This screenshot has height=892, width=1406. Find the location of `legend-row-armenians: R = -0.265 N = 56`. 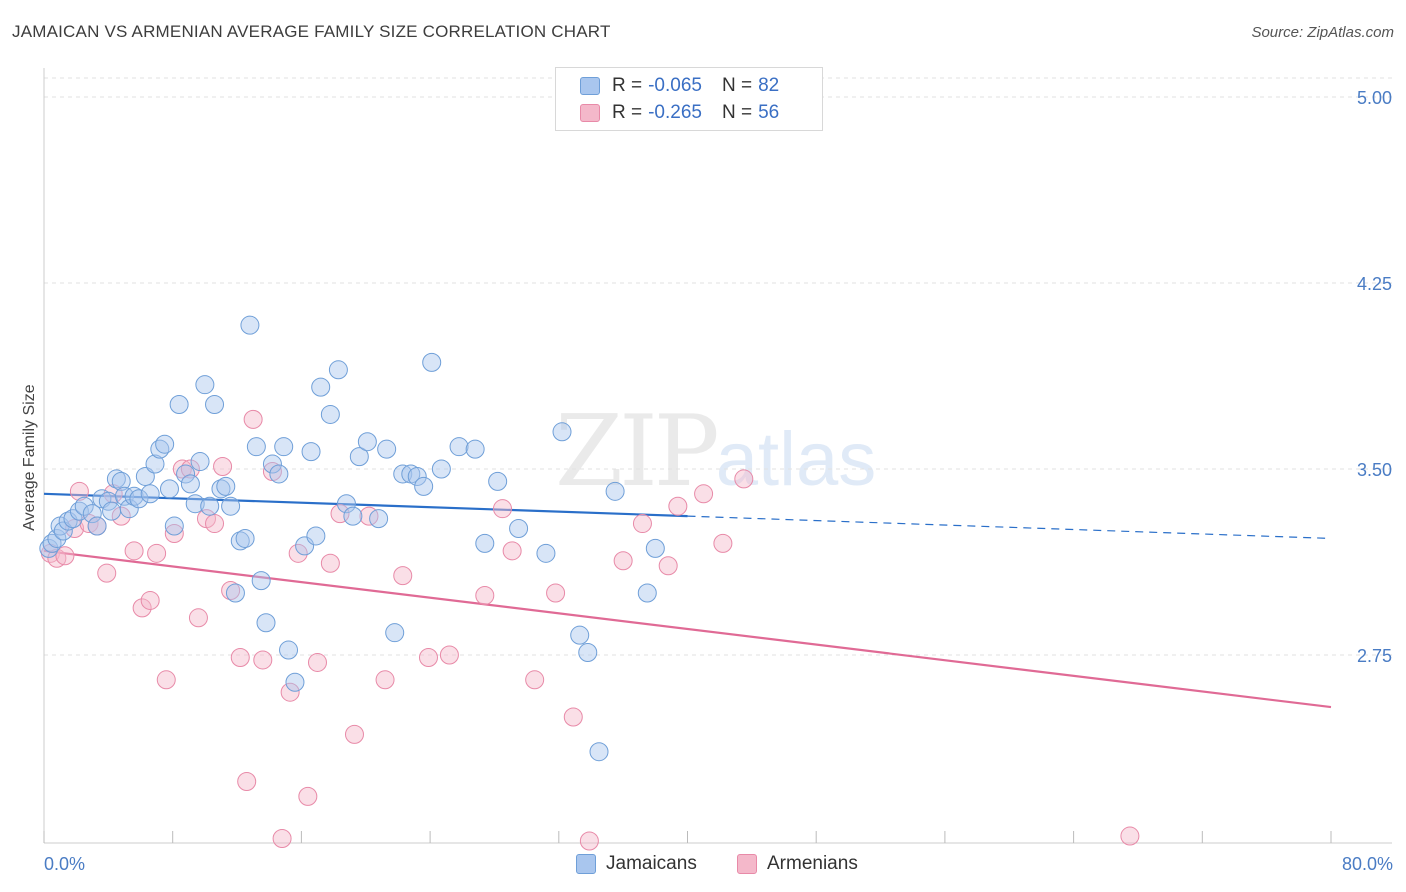

legend-row-armenians: R = -0.265 N = 56 is located at coordinates (679, 113).